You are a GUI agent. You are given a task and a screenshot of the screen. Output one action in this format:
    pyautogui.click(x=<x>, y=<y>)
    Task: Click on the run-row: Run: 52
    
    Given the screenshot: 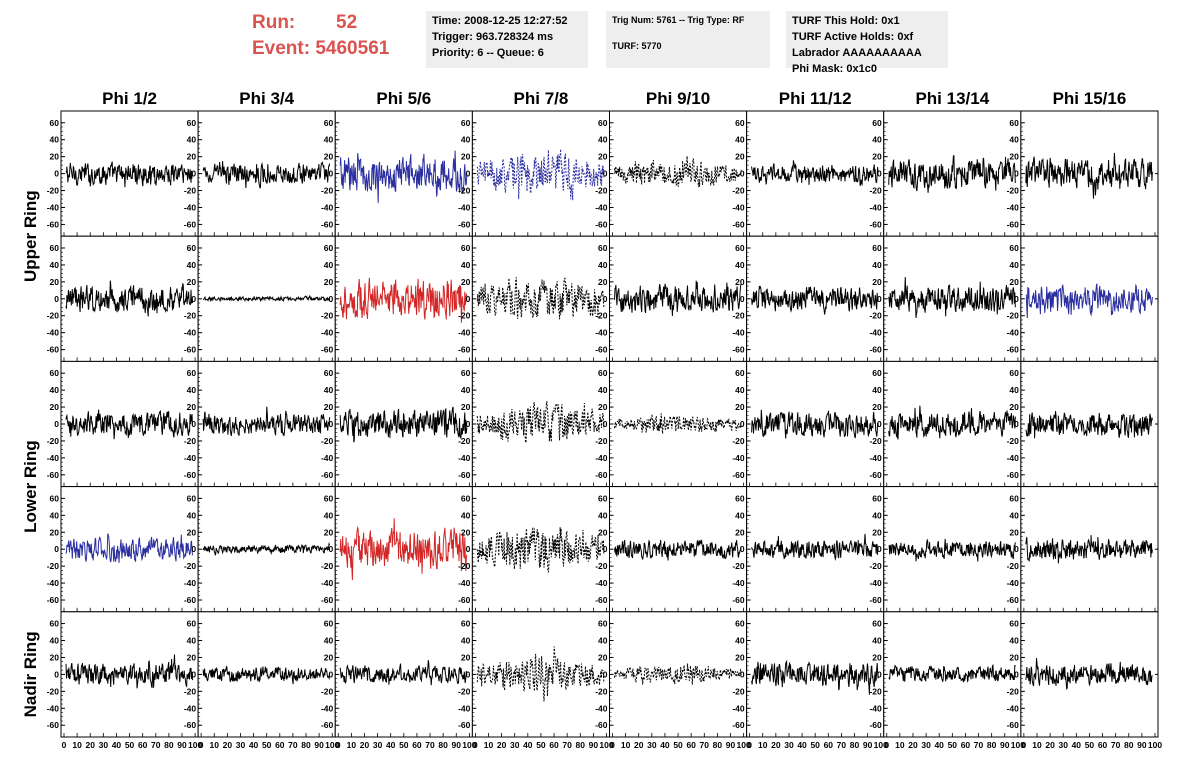 What is the action you would take?
    pyautogui.click(x=320, y=23)
    